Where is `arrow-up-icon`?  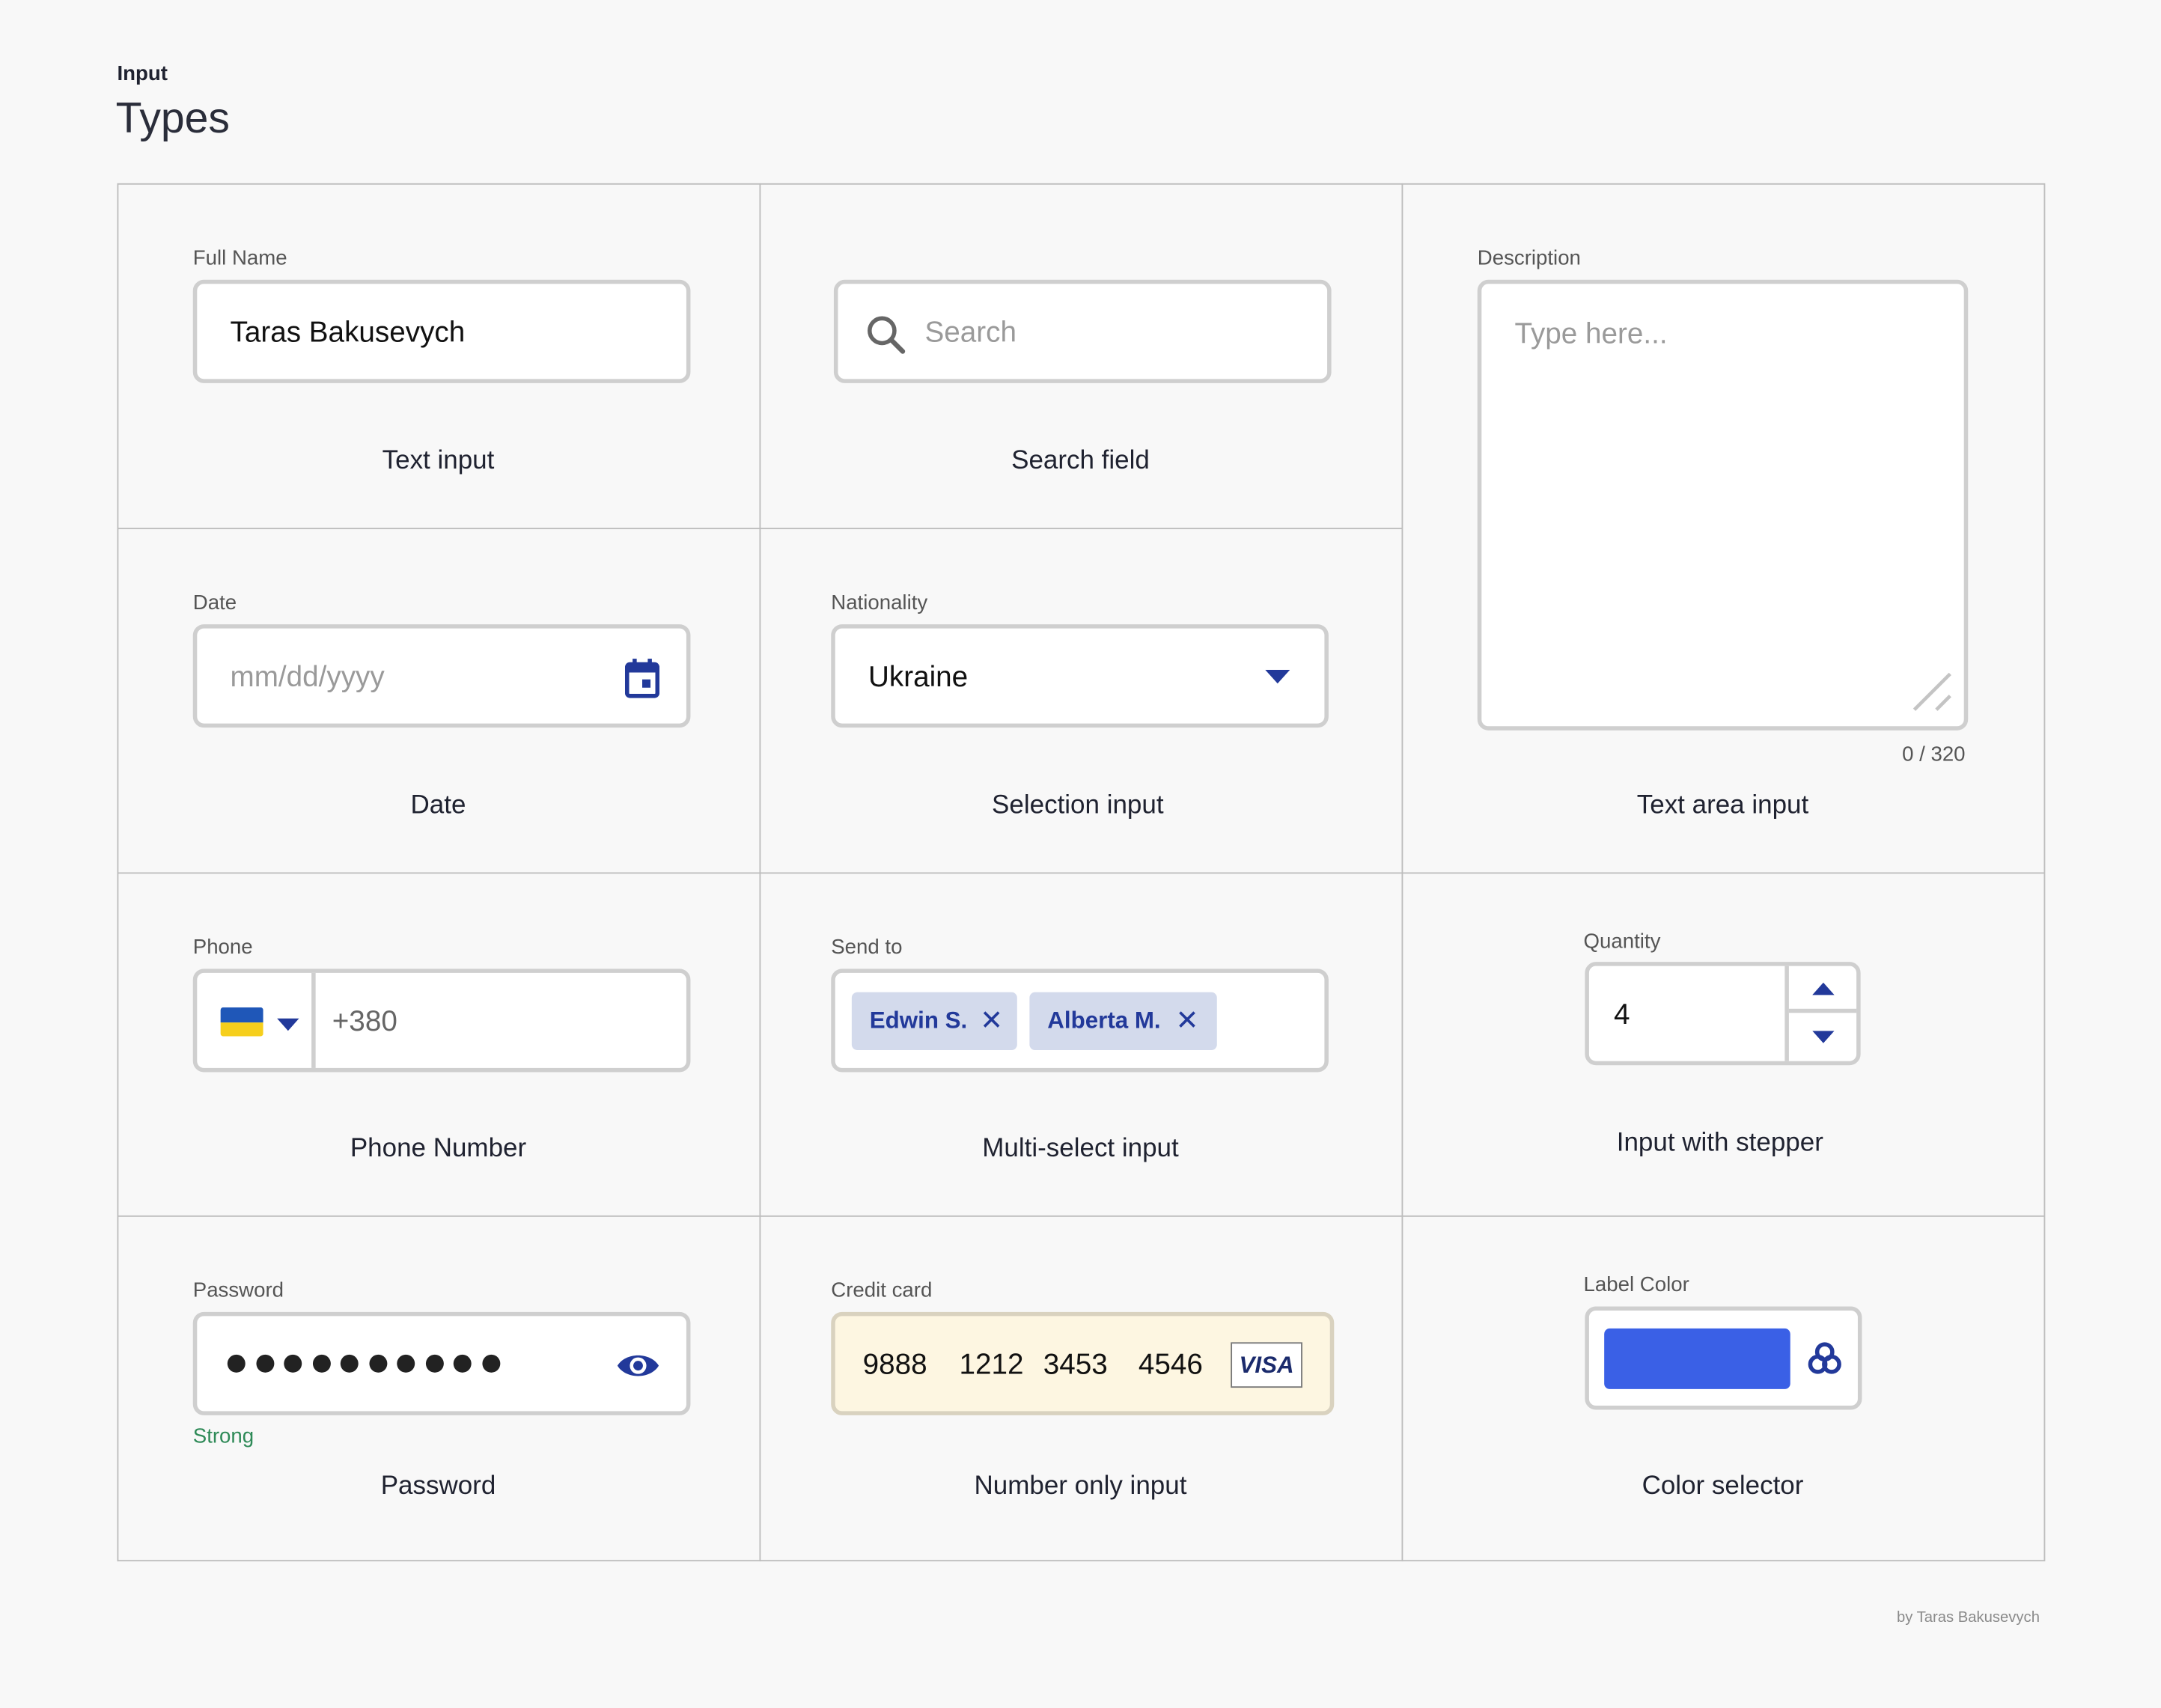
arrow-up-icon is located at coordinates (1824, 989).